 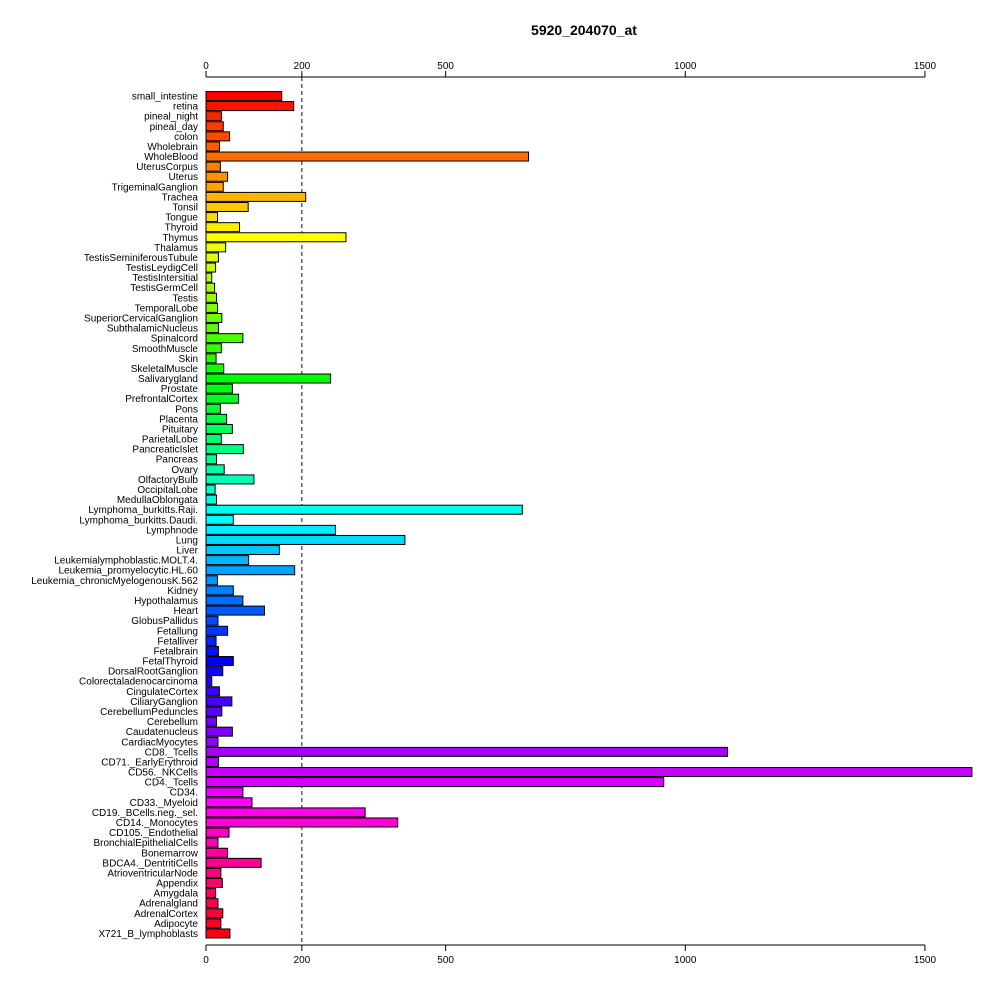 What do you see at coordinates (185, 207) in the screenshot?
I see `category-label: Tonsil` at bounding box center [185, 207].